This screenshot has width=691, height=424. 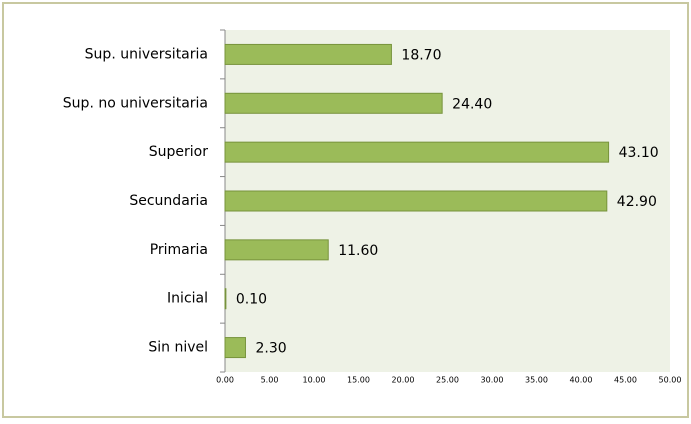 I want to click on x-tick-label: 10.00, so click(x=314, y=380).